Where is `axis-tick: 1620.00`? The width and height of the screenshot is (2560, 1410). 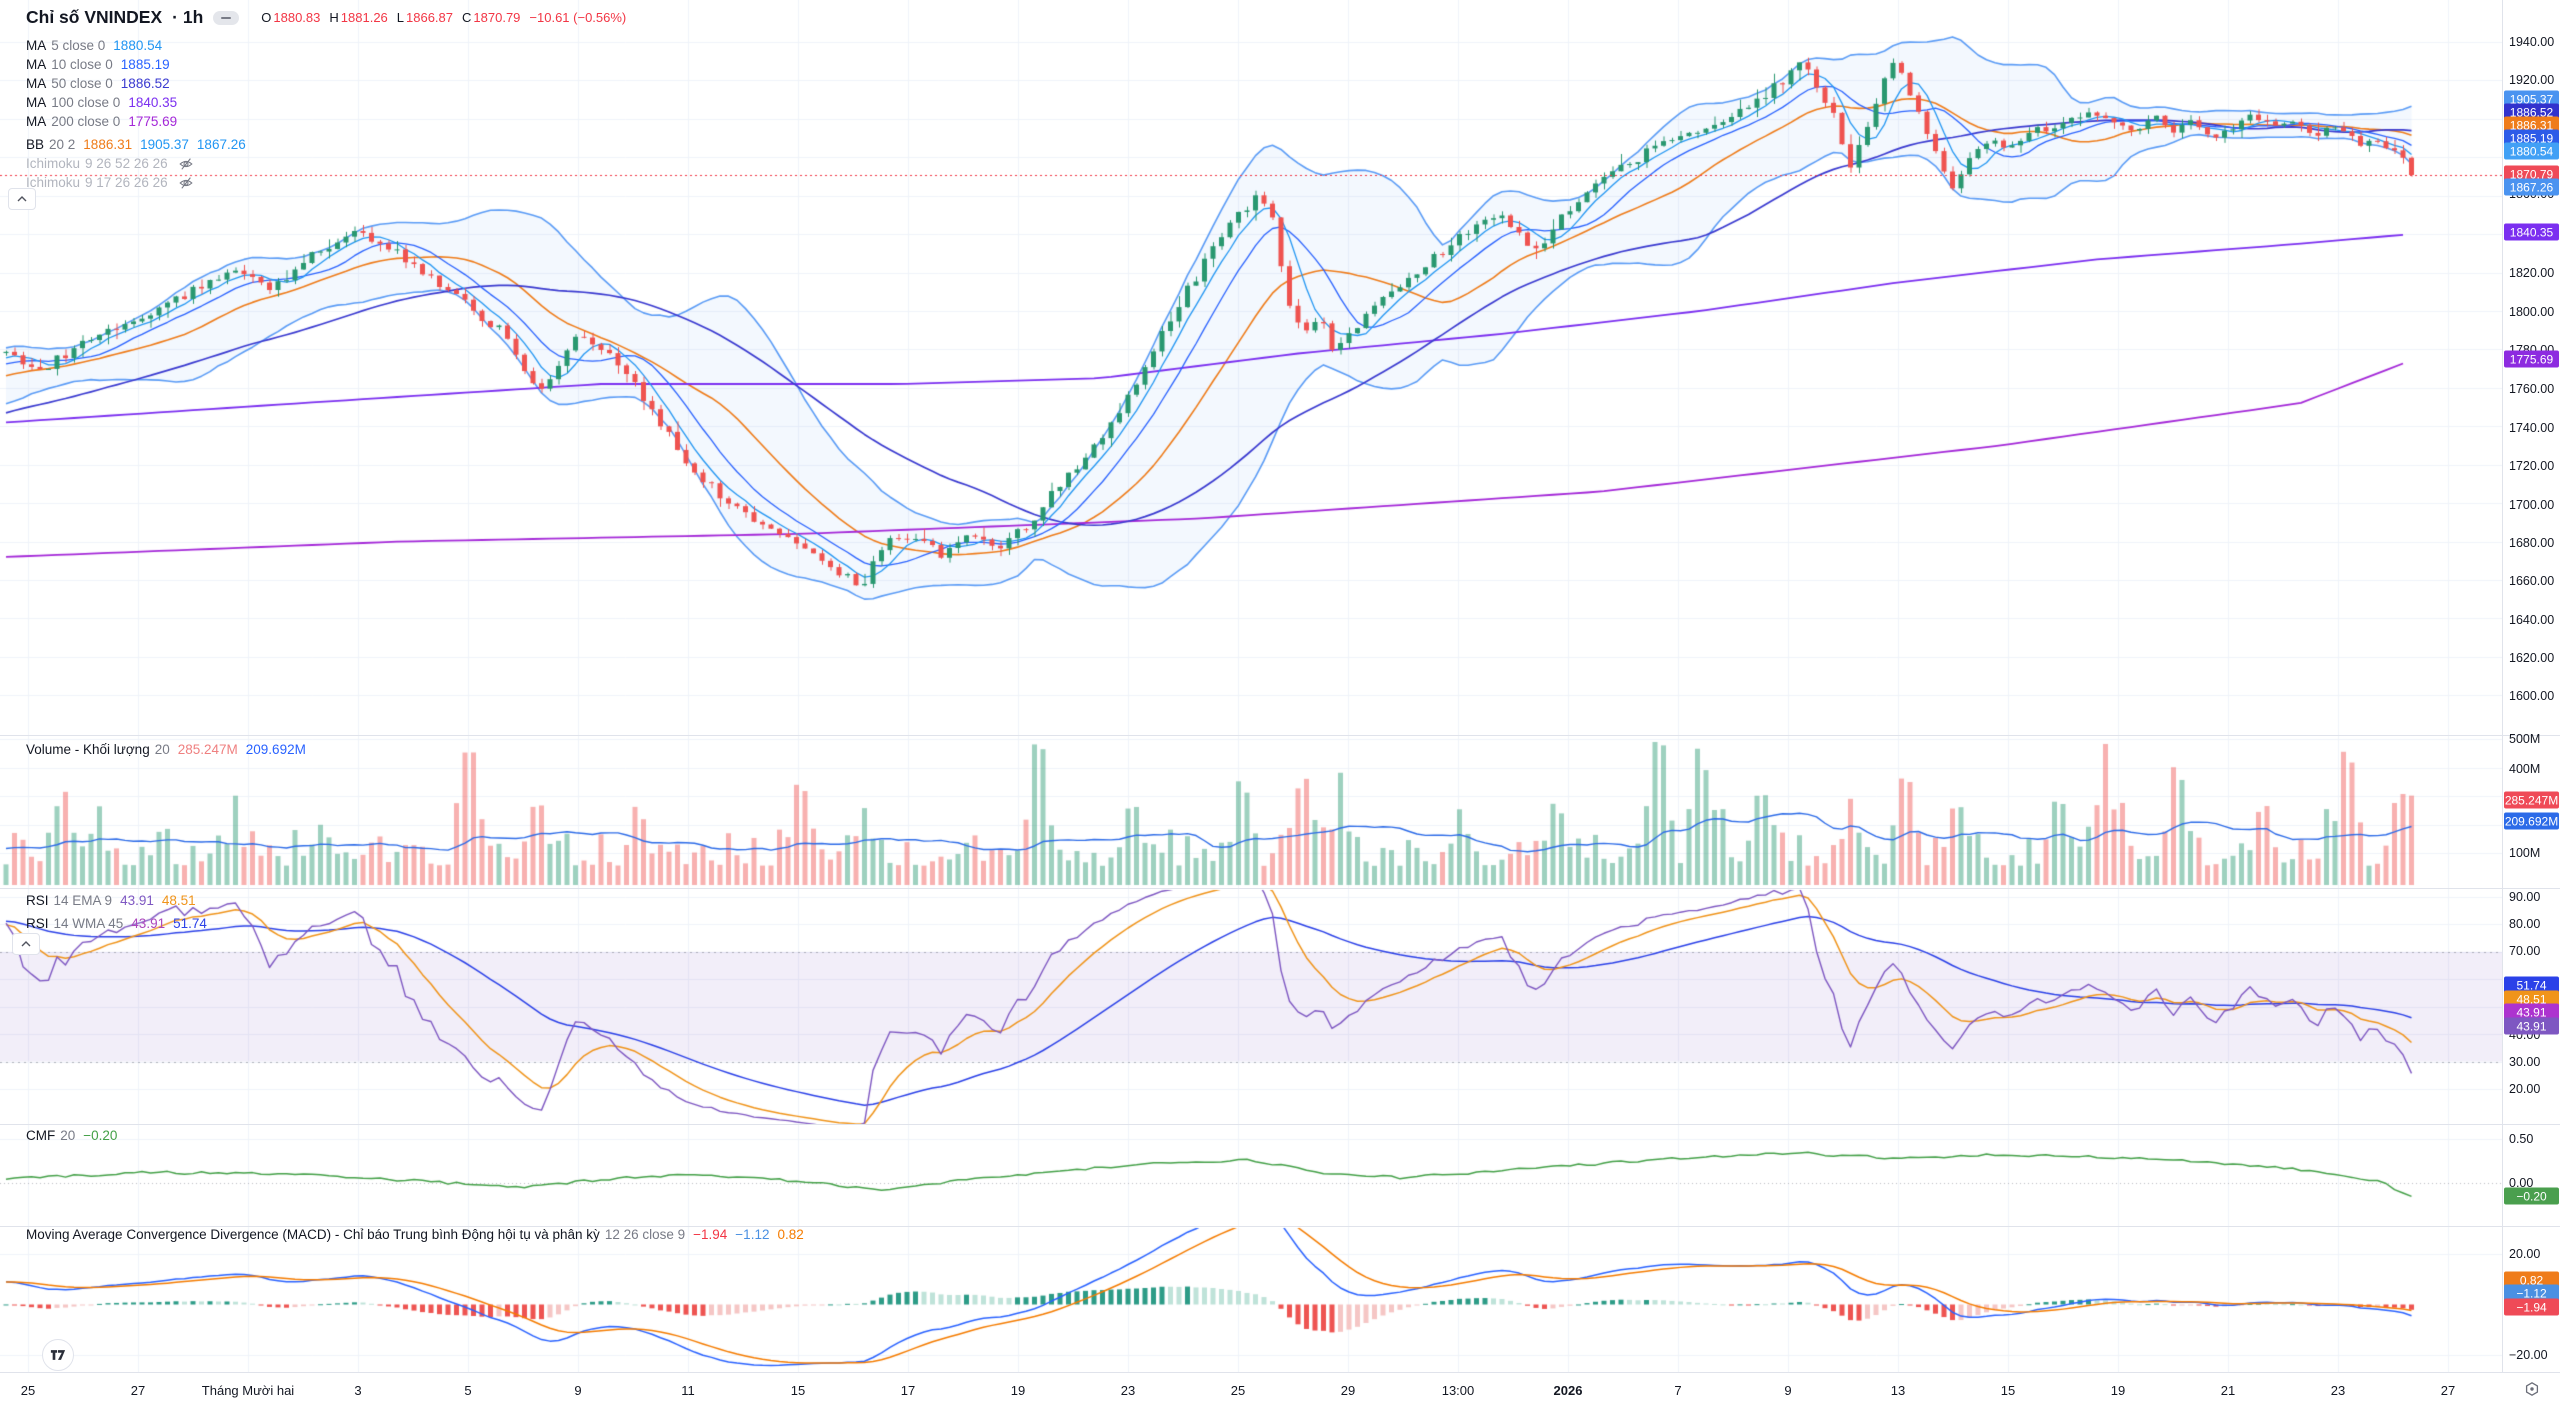
axis-tick: 1620.00 is located at coordinates (2532, 658).